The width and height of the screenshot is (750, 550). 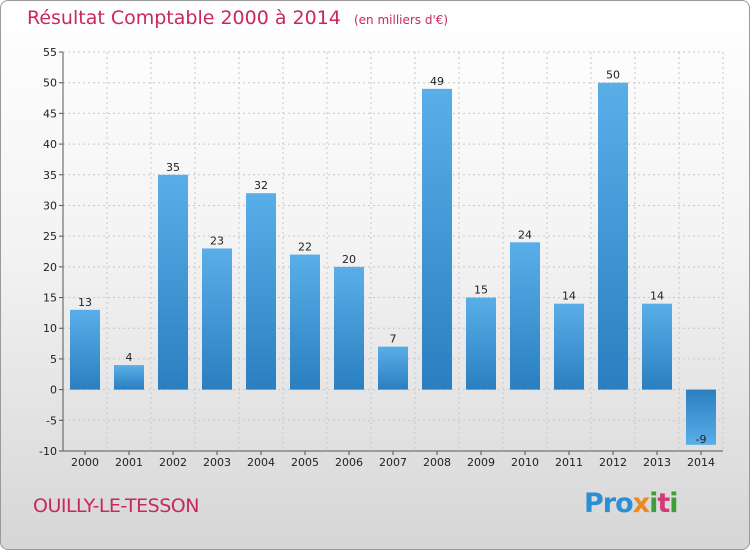 I want to click on y-tick-label: 0, so click(x=53, y=390).